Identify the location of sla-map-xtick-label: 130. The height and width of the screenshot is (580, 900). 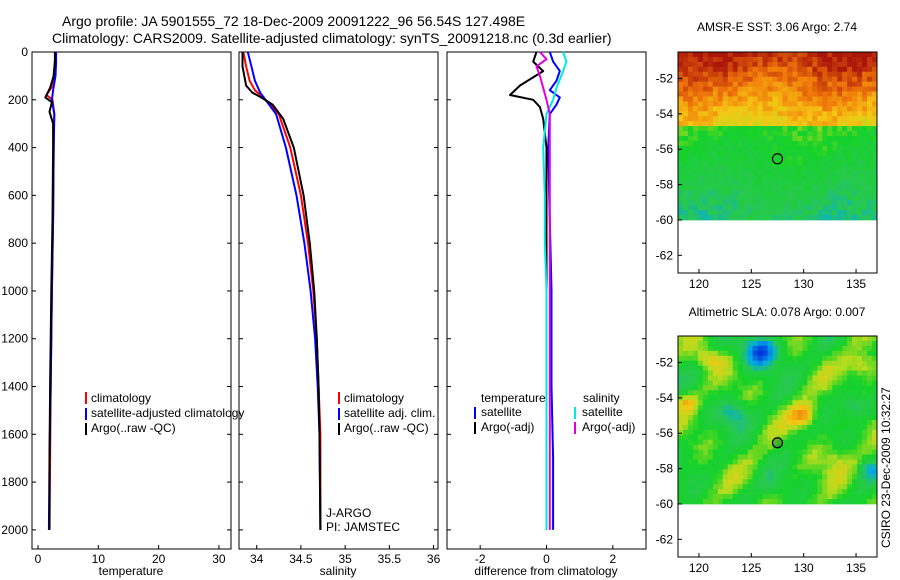
(804, 568).